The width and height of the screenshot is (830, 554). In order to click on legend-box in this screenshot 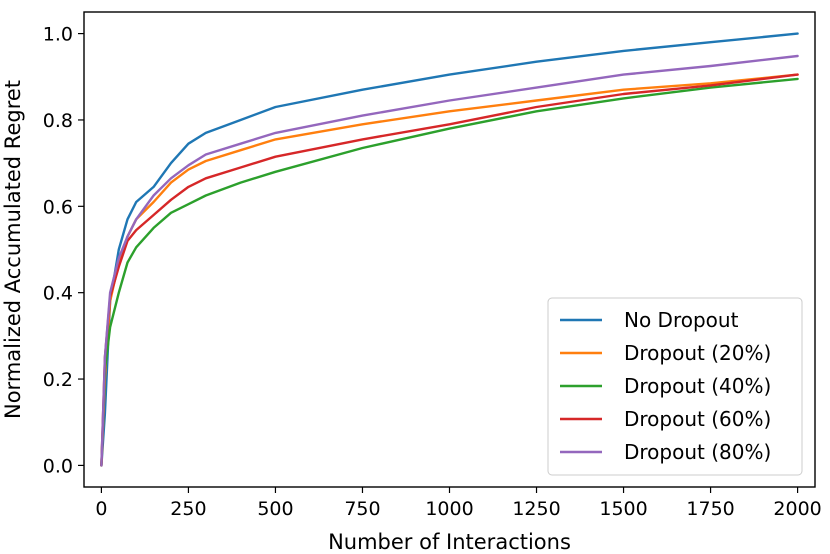, I will do `click(675, 386)`.